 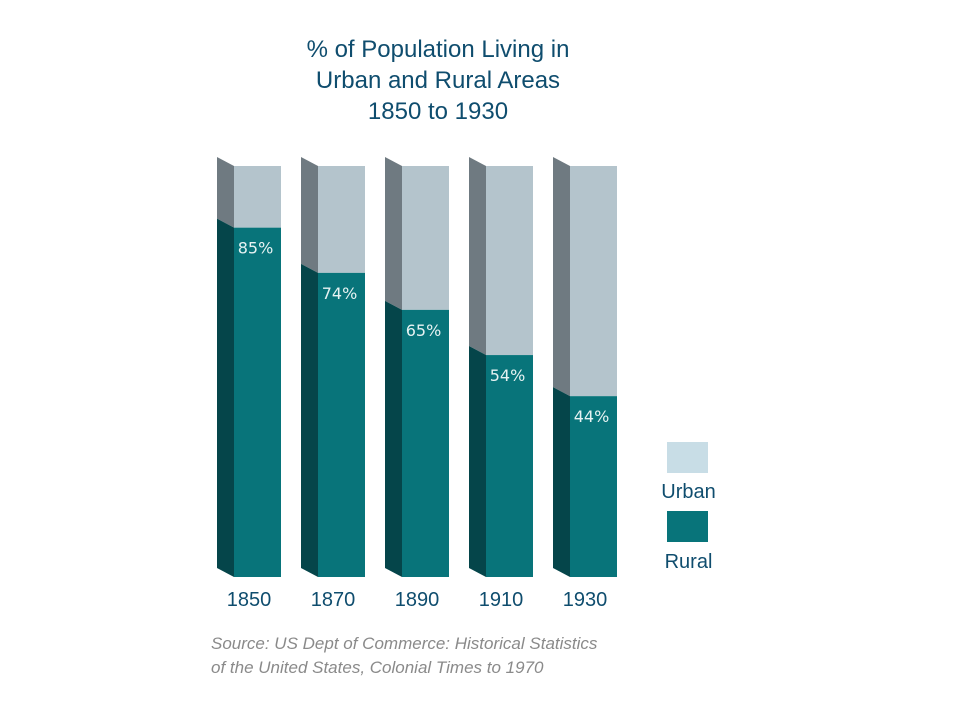 I want to click on x-tick-label-1930: 1930, so click(x=585, y=600).